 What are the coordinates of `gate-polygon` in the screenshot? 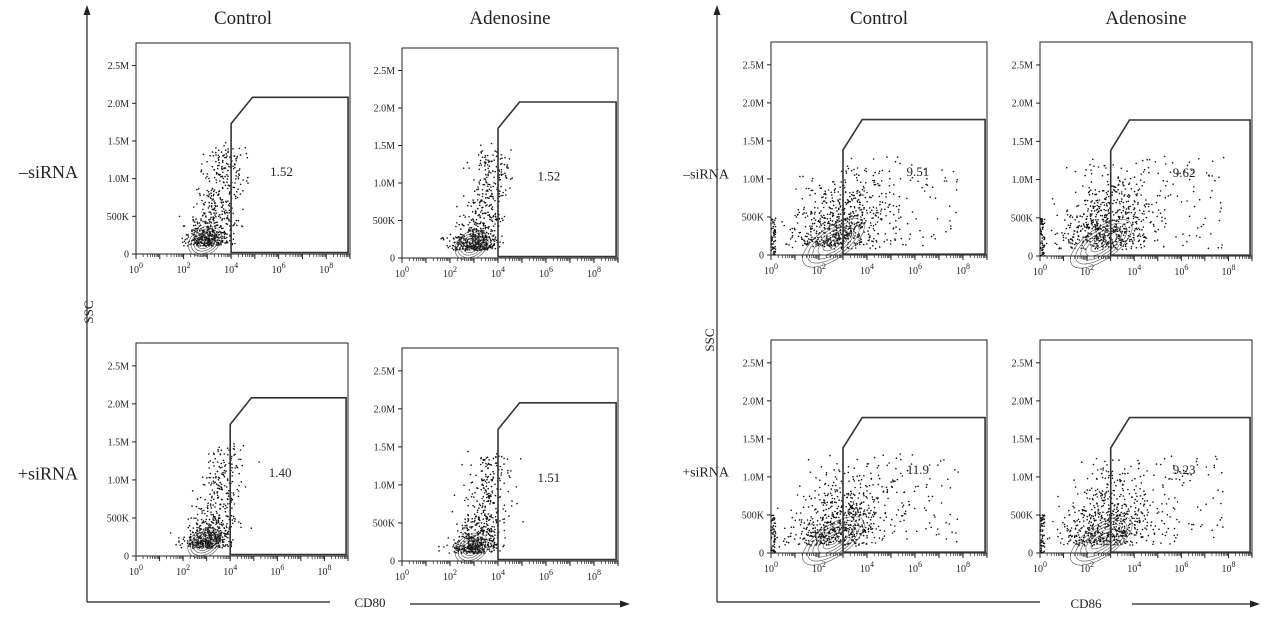 It's located at (288, 476).